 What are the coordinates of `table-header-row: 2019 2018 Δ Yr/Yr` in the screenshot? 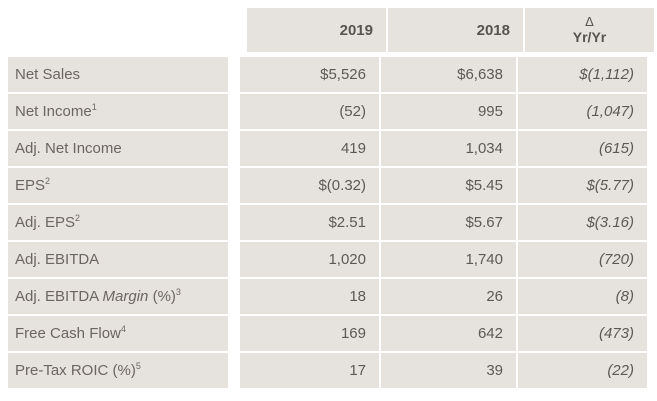 It's located at (332, 30).